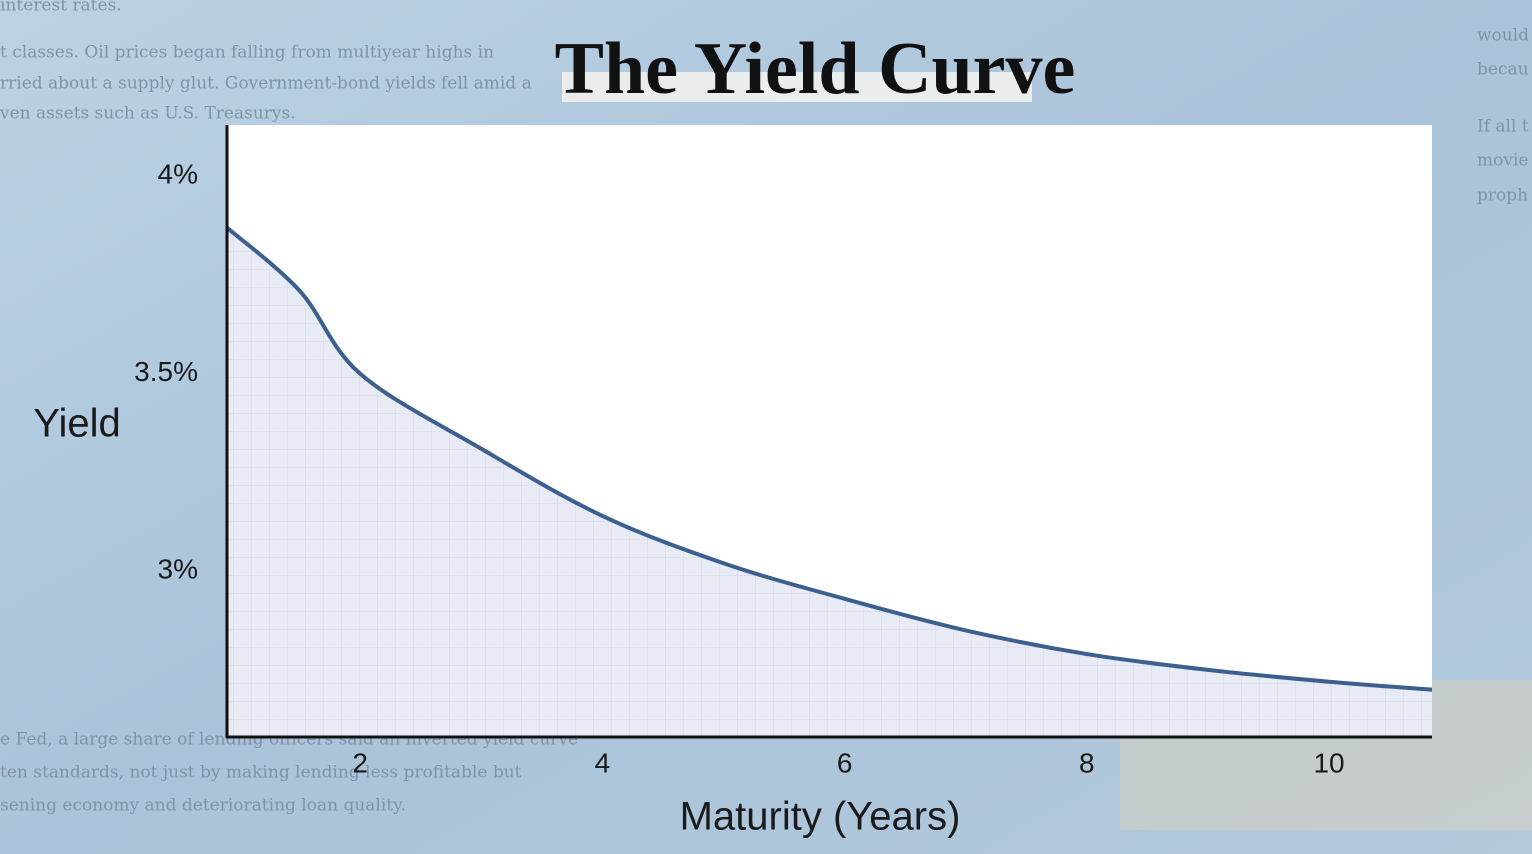 The width and height of the screenshot is (1532, 854). I want to click on chart-title: The Yield Curve, so click(815, 69).